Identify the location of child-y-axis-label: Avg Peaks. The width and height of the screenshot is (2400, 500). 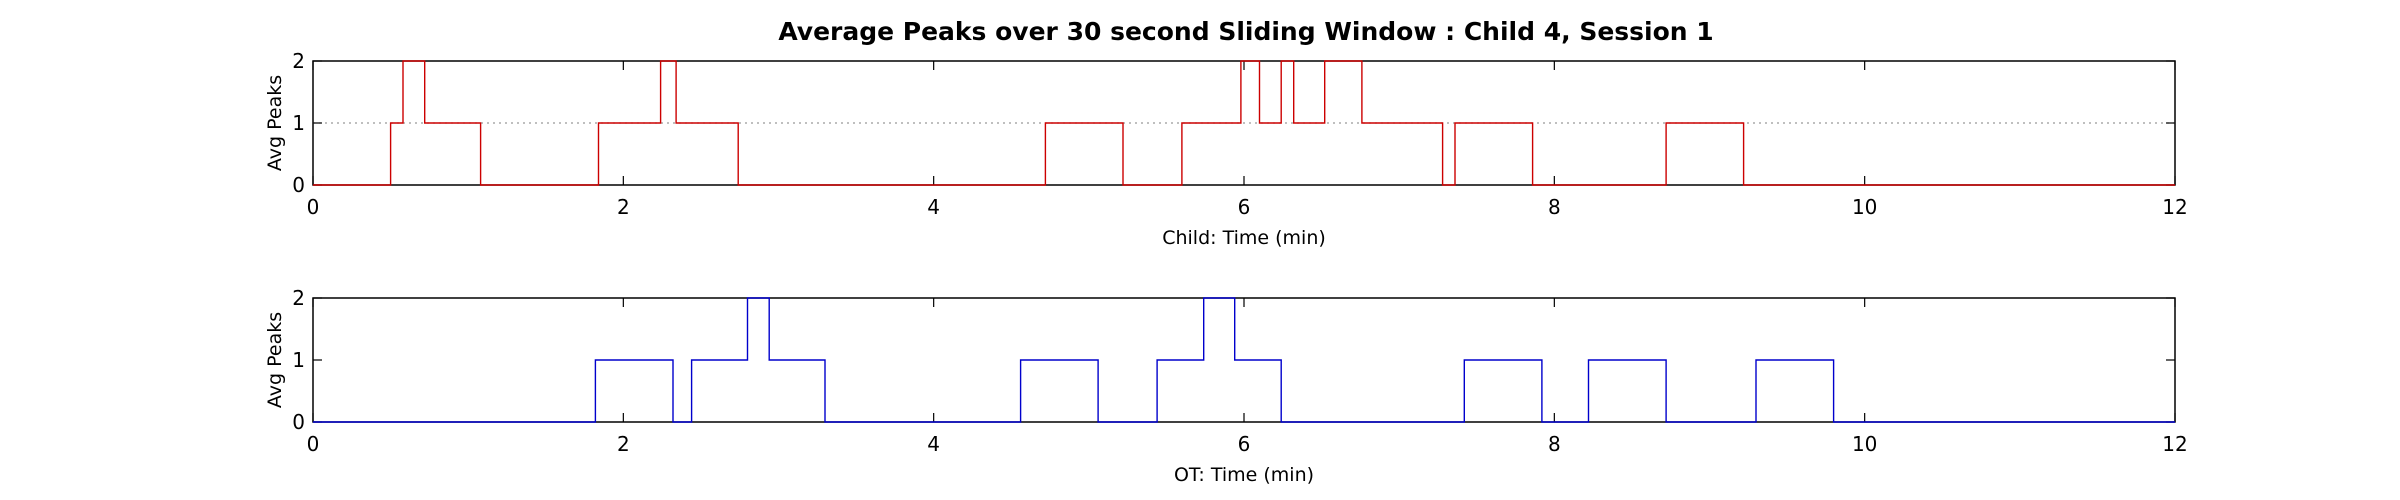
(275, 123).